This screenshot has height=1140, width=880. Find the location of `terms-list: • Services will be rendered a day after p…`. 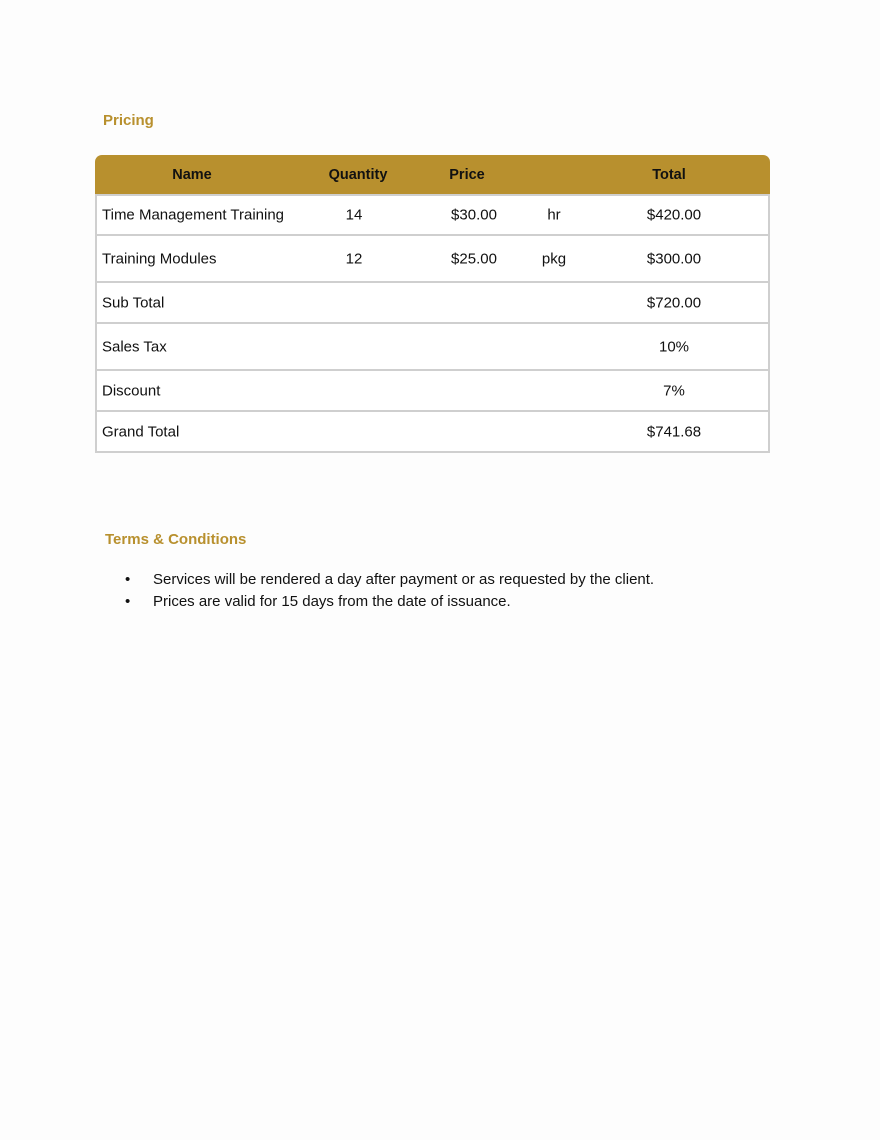

terms-list: • Services will be rendered a day after p… is located at coordinates (389, 593).